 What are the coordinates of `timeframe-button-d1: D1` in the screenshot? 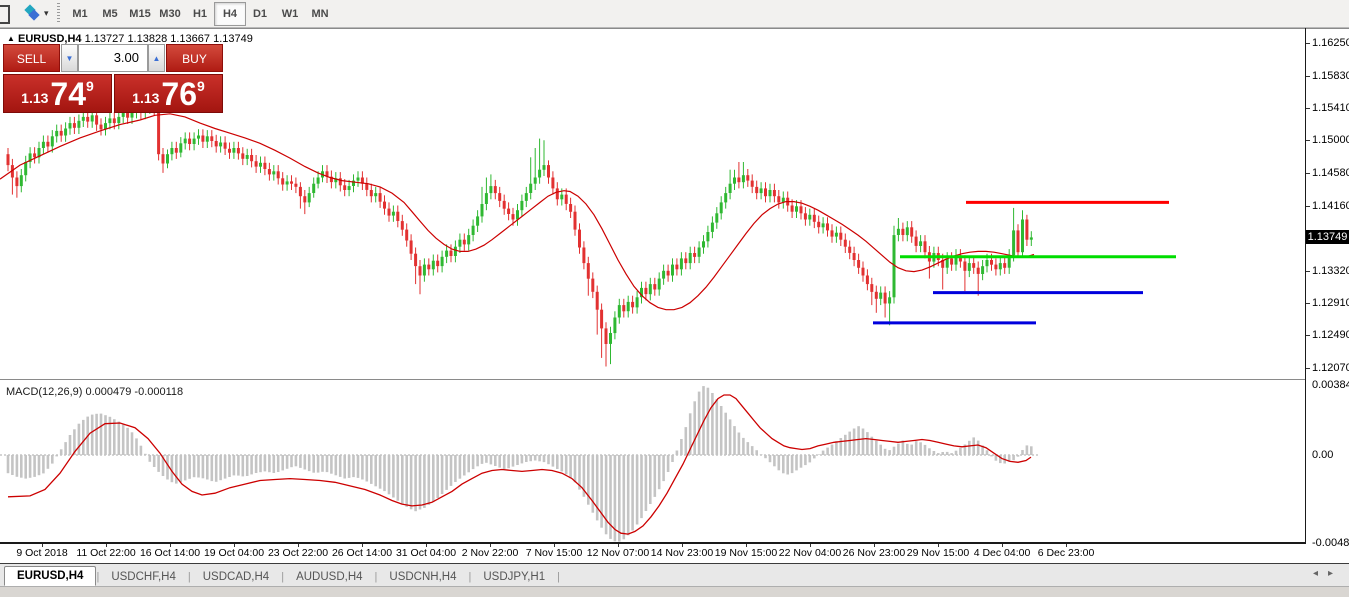 It's located at (260, 14).